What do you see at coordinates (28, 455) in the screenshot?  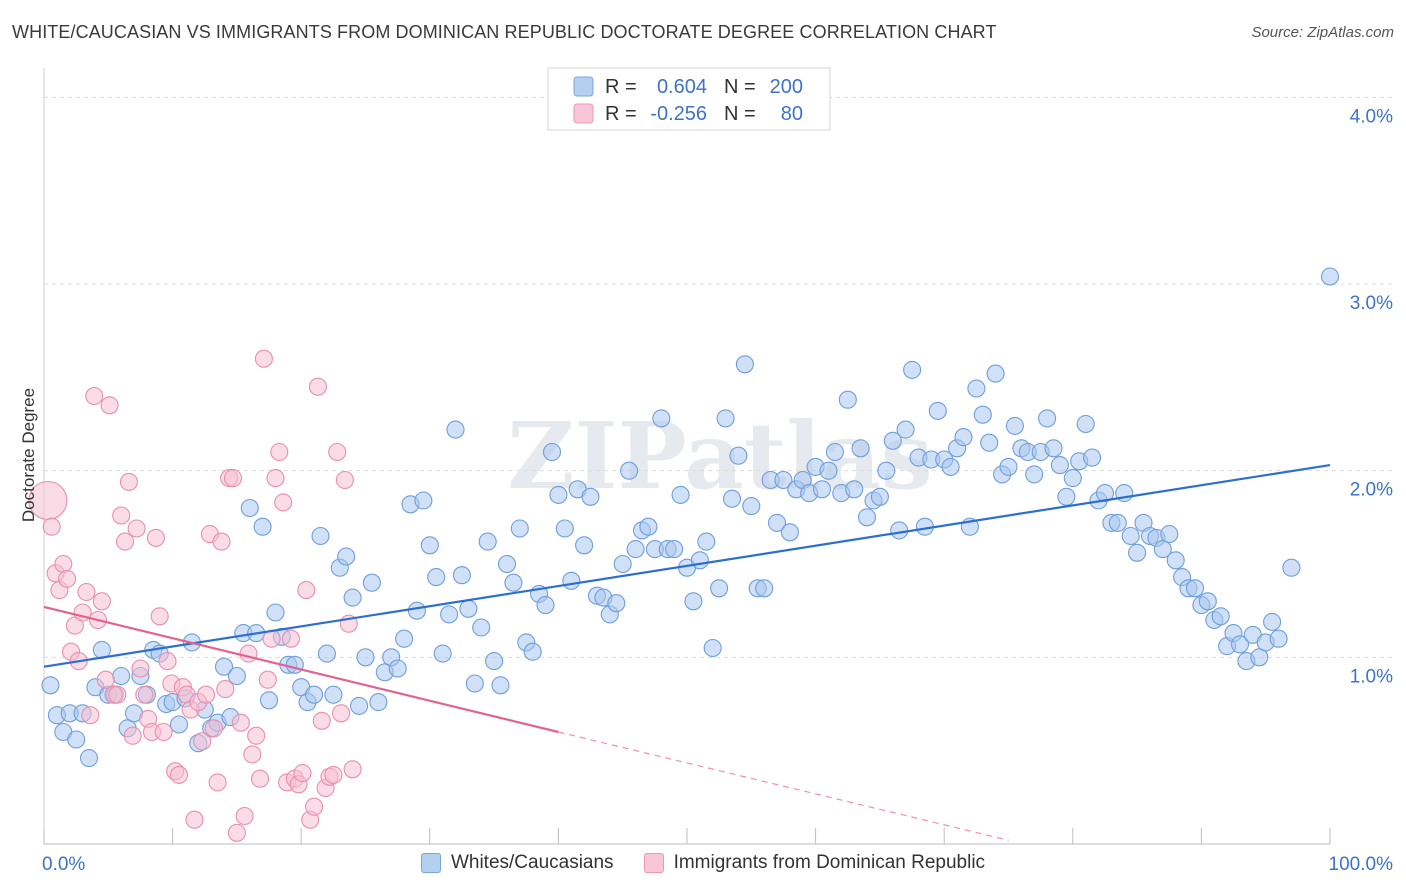 I see `y-axis-label: Doctorate Degree` at bounding box center [28, 455].